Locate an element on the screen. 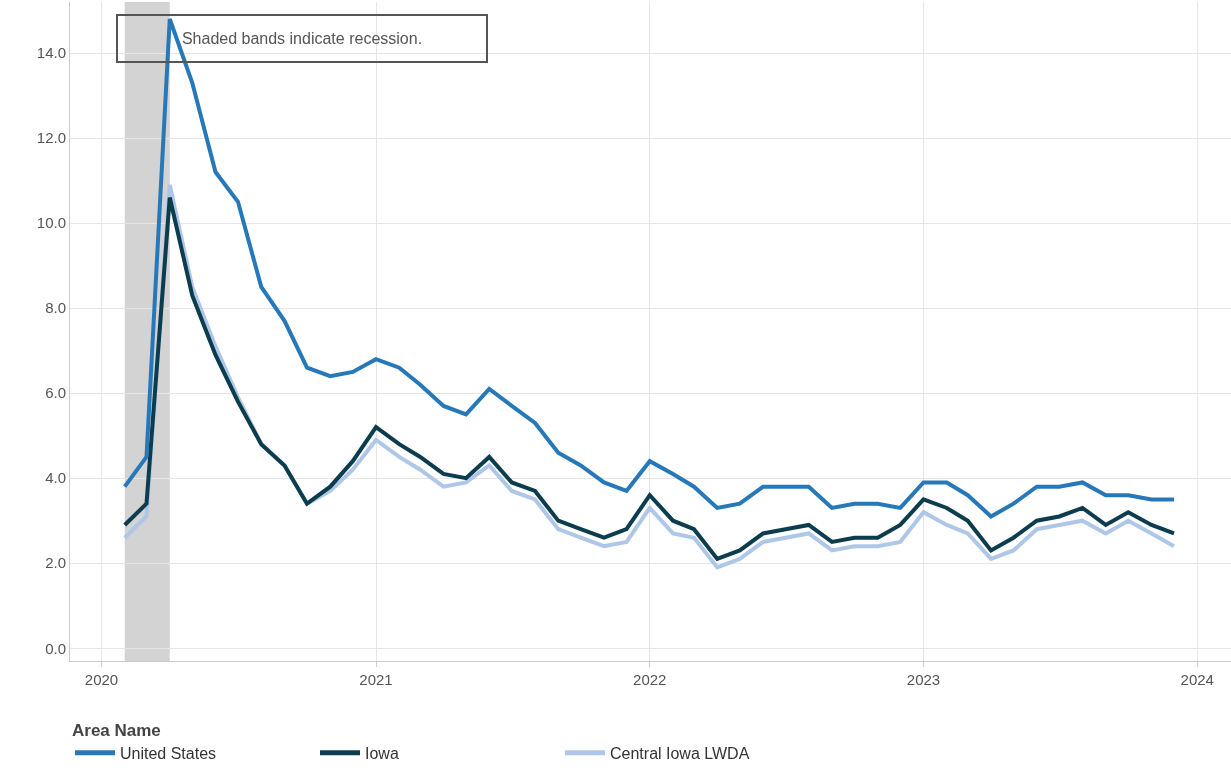 This screenshot has height=773, width=1231. y-tick-label: 10.0 is located at coordinates (51, 223).